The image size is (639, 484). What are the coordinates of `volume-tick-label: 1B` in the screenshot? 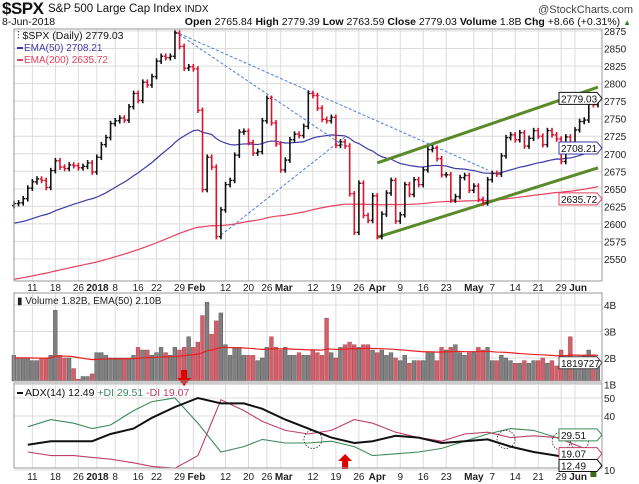 It's located at (610, 386).